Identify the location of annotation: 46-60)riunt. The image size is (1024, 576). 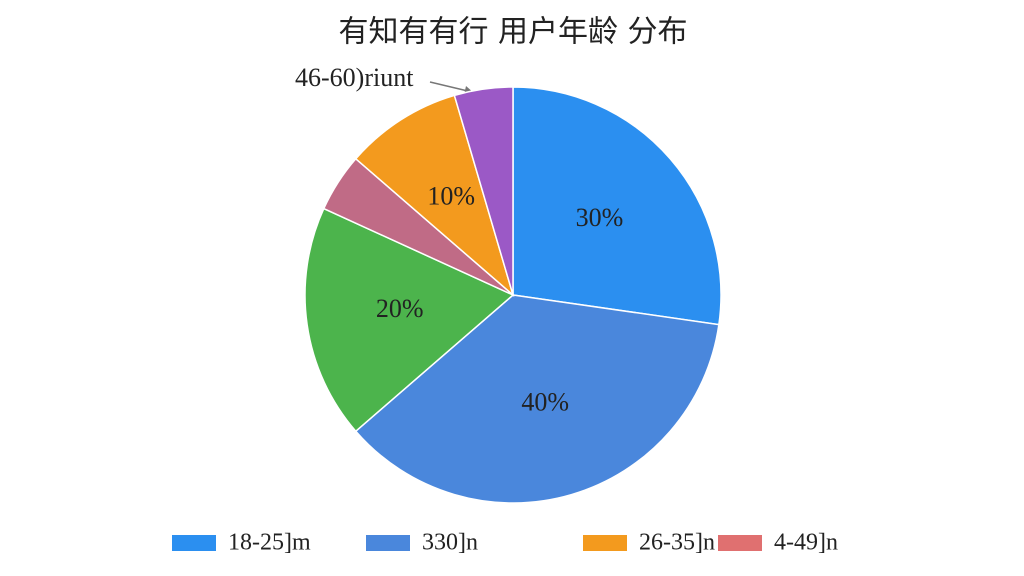
(354, 77).